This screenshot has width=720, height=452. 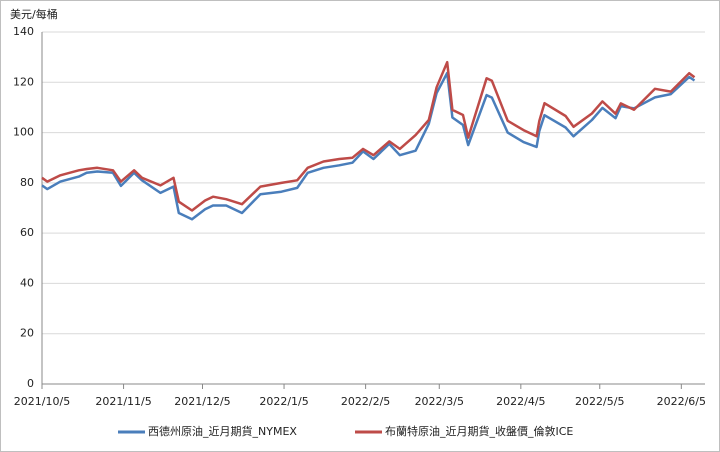 I want to click on x-tick-label: 2021/10/5, so click(x=42, y=401).